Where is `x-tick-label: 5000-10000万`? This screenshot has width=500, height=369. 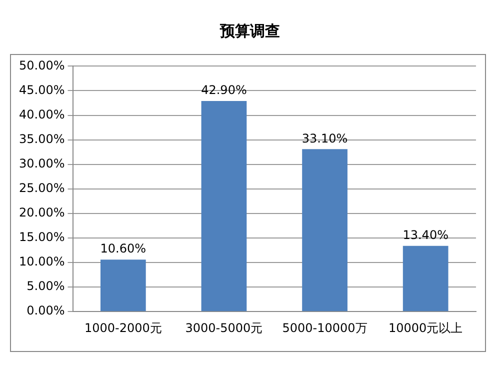
x-tick-label: 5000-10000万 is located at coordinates (325, 327).